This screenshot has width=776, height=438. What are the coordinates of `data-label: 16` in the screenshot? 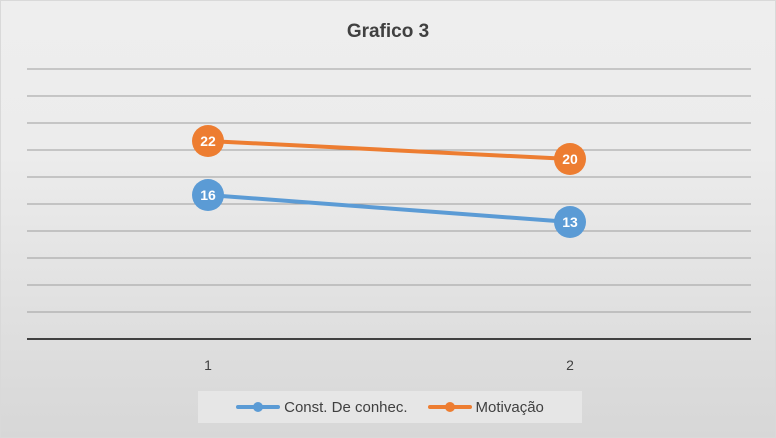 It's located at (208, 195).